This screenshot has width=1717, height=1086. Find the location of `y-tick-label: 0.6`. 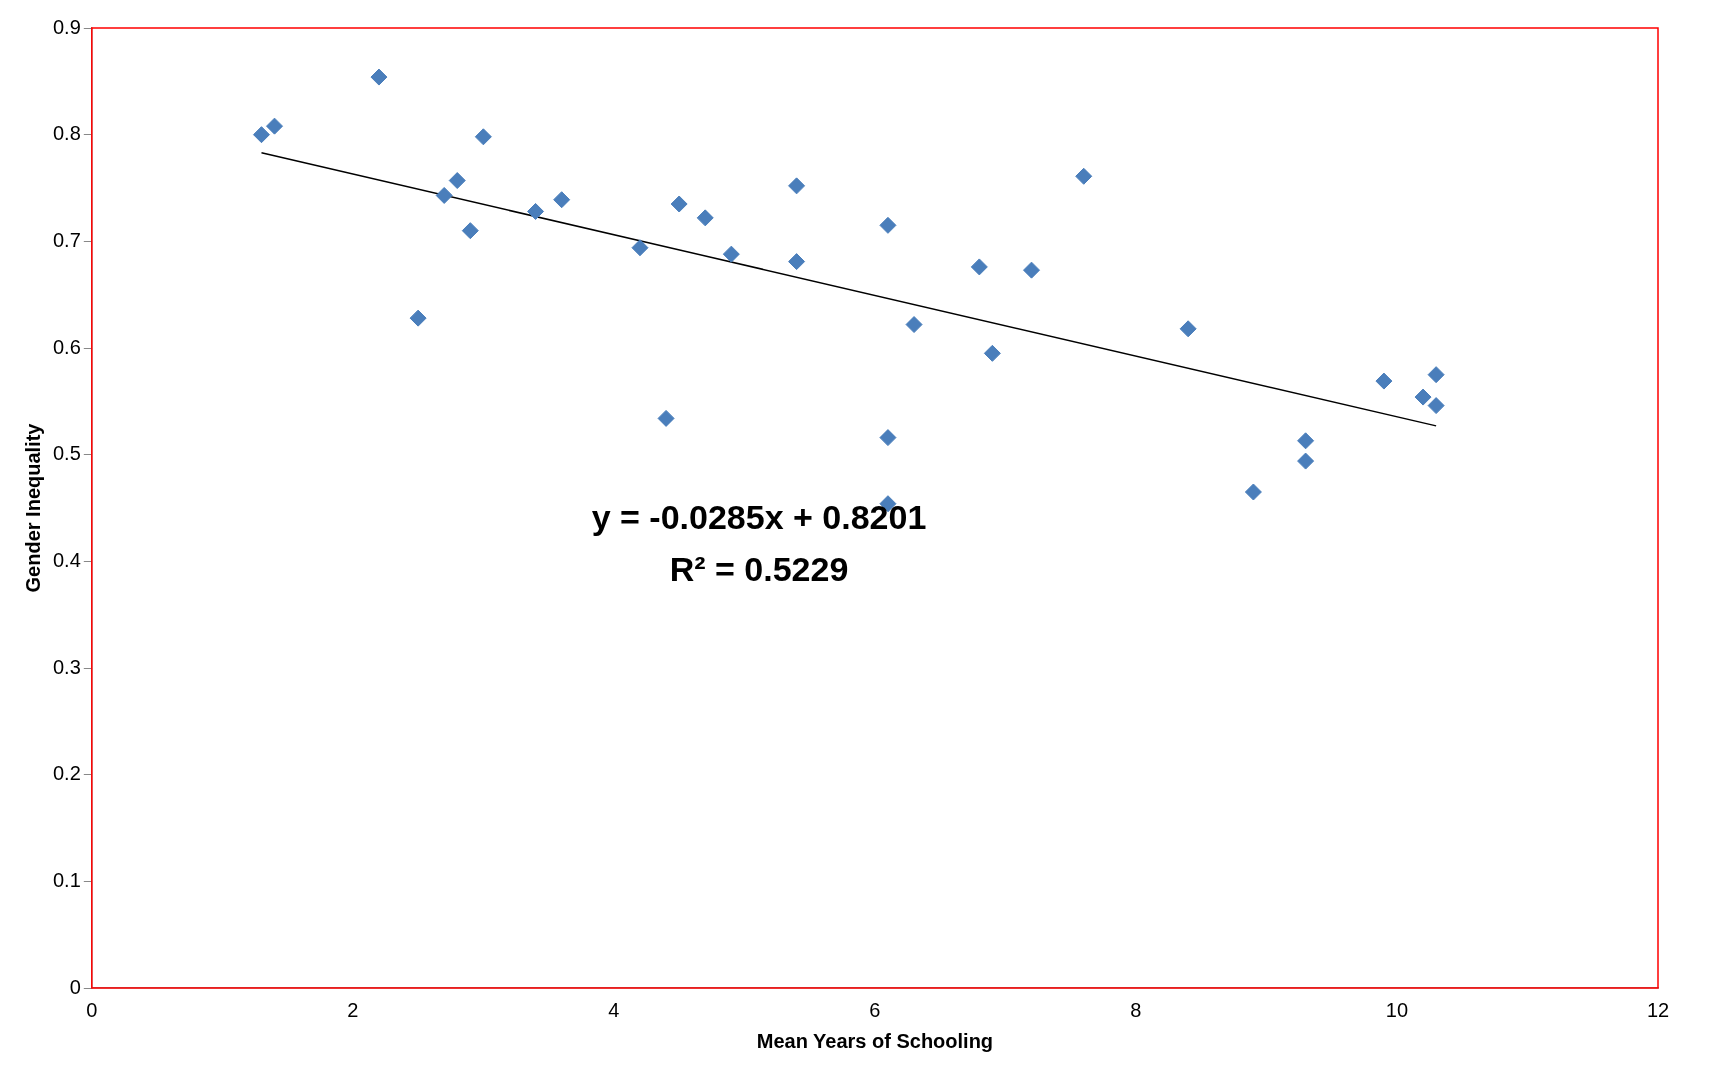

y-tick-label: 0.6 is located at coordinates (66, 346).